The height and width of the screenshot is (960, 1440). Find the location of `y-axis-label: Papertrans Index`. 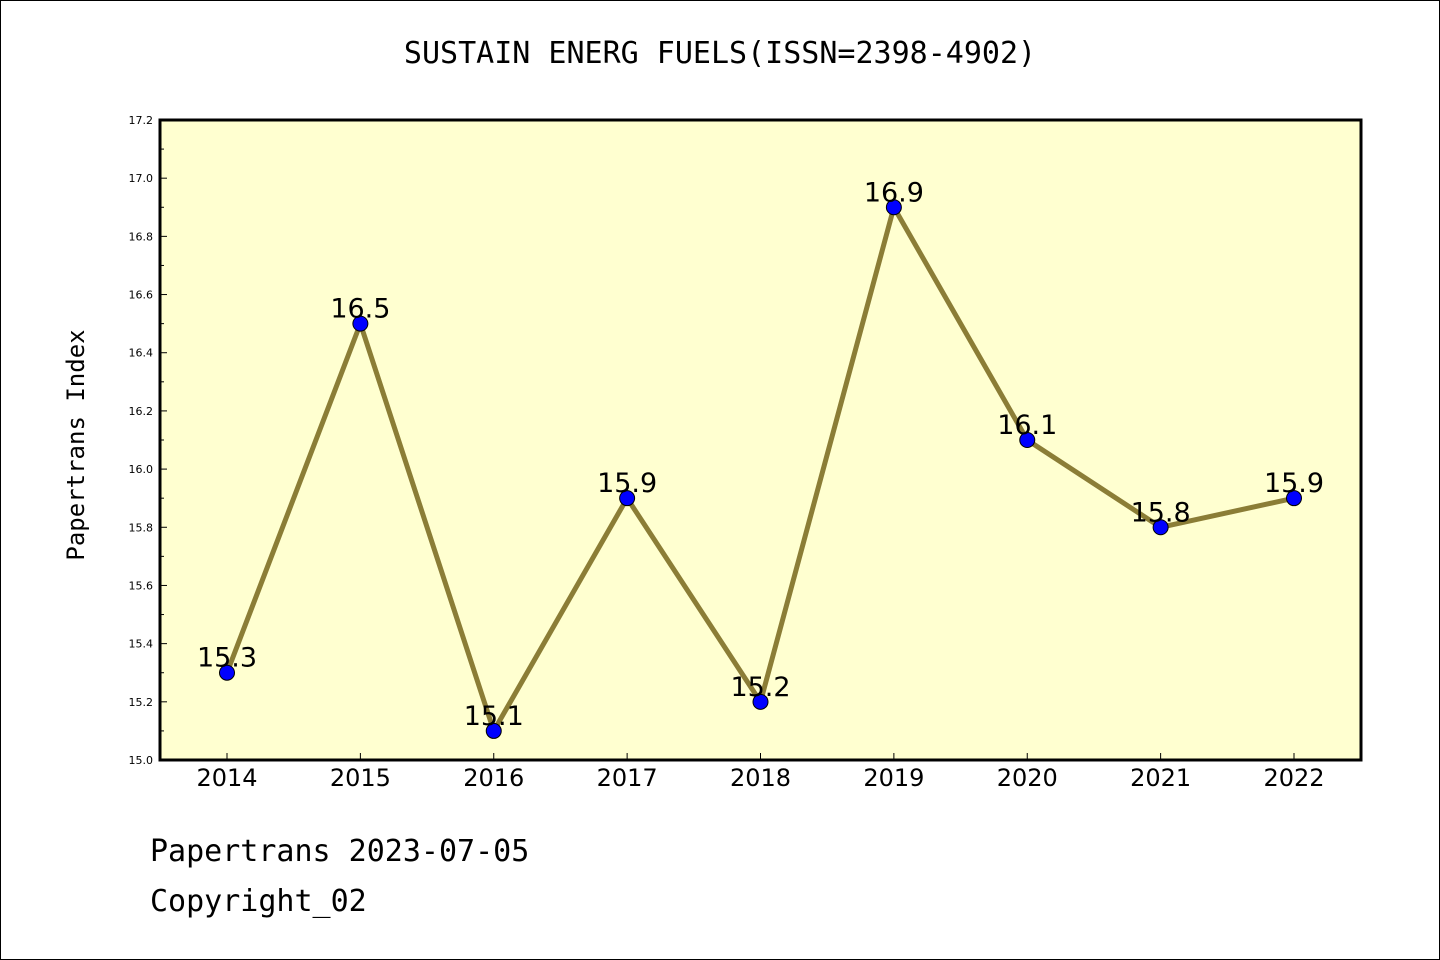

y-axis-label: Papertrans Index is located at coordinates (76, 444).